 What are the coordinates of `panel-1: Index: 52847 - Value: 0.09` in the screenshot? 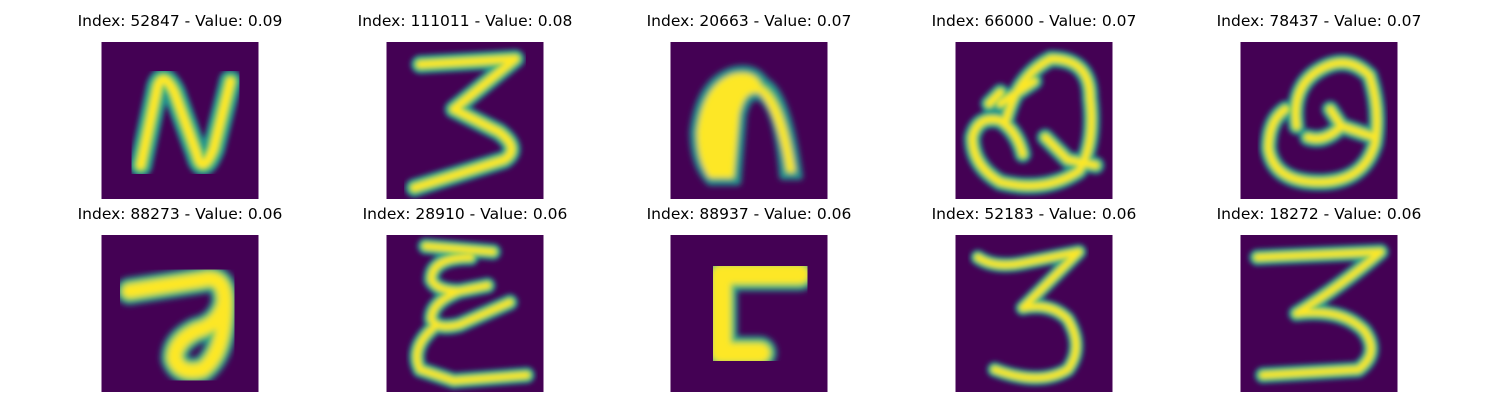 It's located at (180, 104).